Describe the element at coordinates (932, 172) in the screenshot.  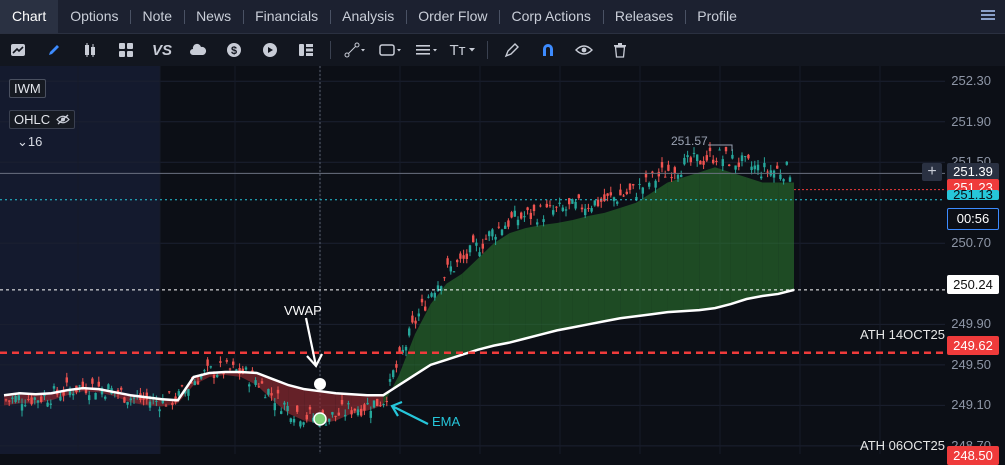
I see `add-alert-button: +` at that location.